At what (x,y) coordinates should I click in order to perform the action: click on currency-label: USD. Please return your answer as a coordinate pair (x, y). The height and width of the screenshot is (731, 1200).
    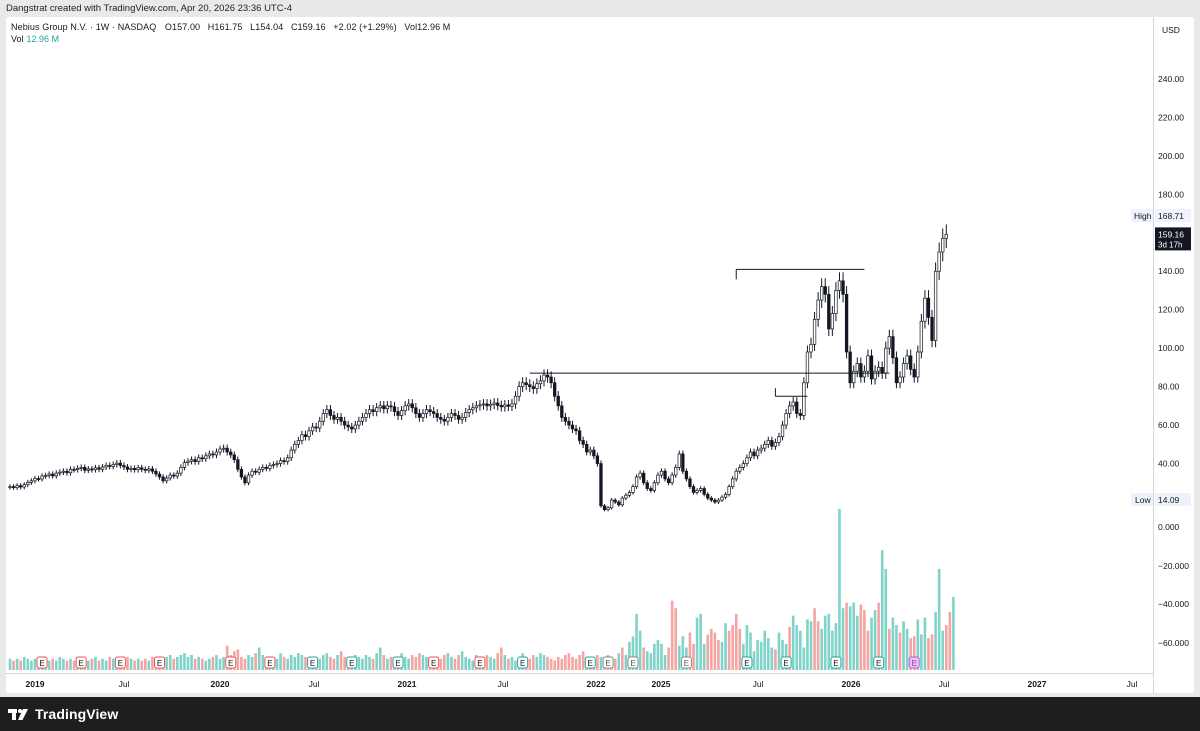
    Looking at the image, I should click on (1171, 30).